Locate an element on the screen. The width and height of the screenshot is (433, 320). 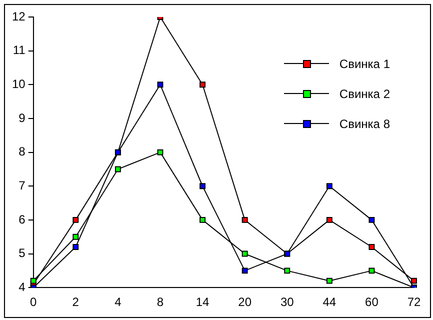
y-tick-label: 10 is located at coordinates (19, 83).